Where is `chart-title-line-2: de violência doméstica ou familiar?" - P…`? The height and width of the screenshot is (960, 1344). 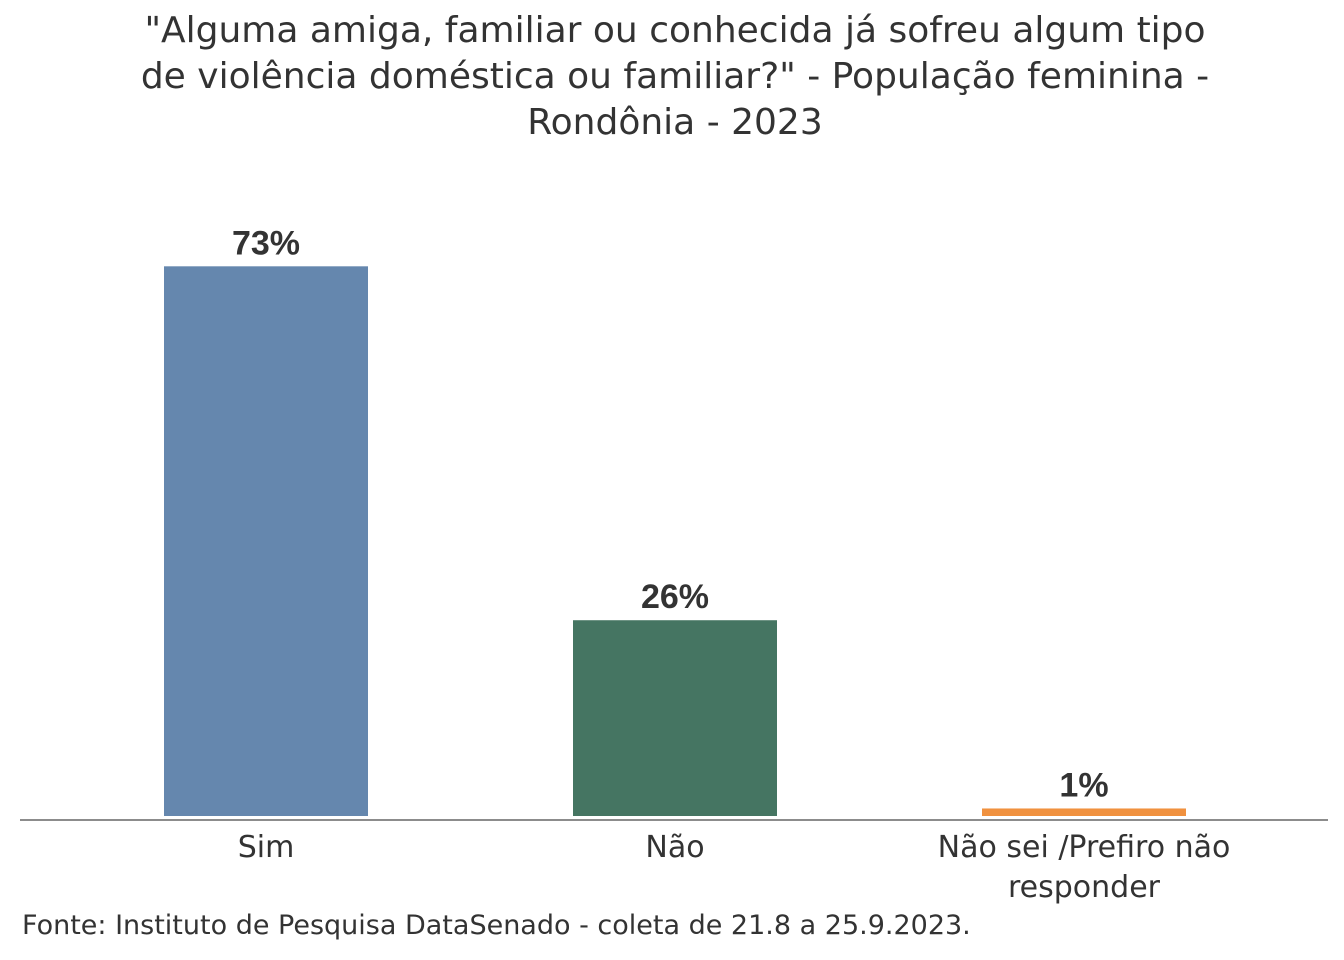 chart-title-line-2: de violência doméstica ou familiar?" - P… is located at coordinates (675, 76).